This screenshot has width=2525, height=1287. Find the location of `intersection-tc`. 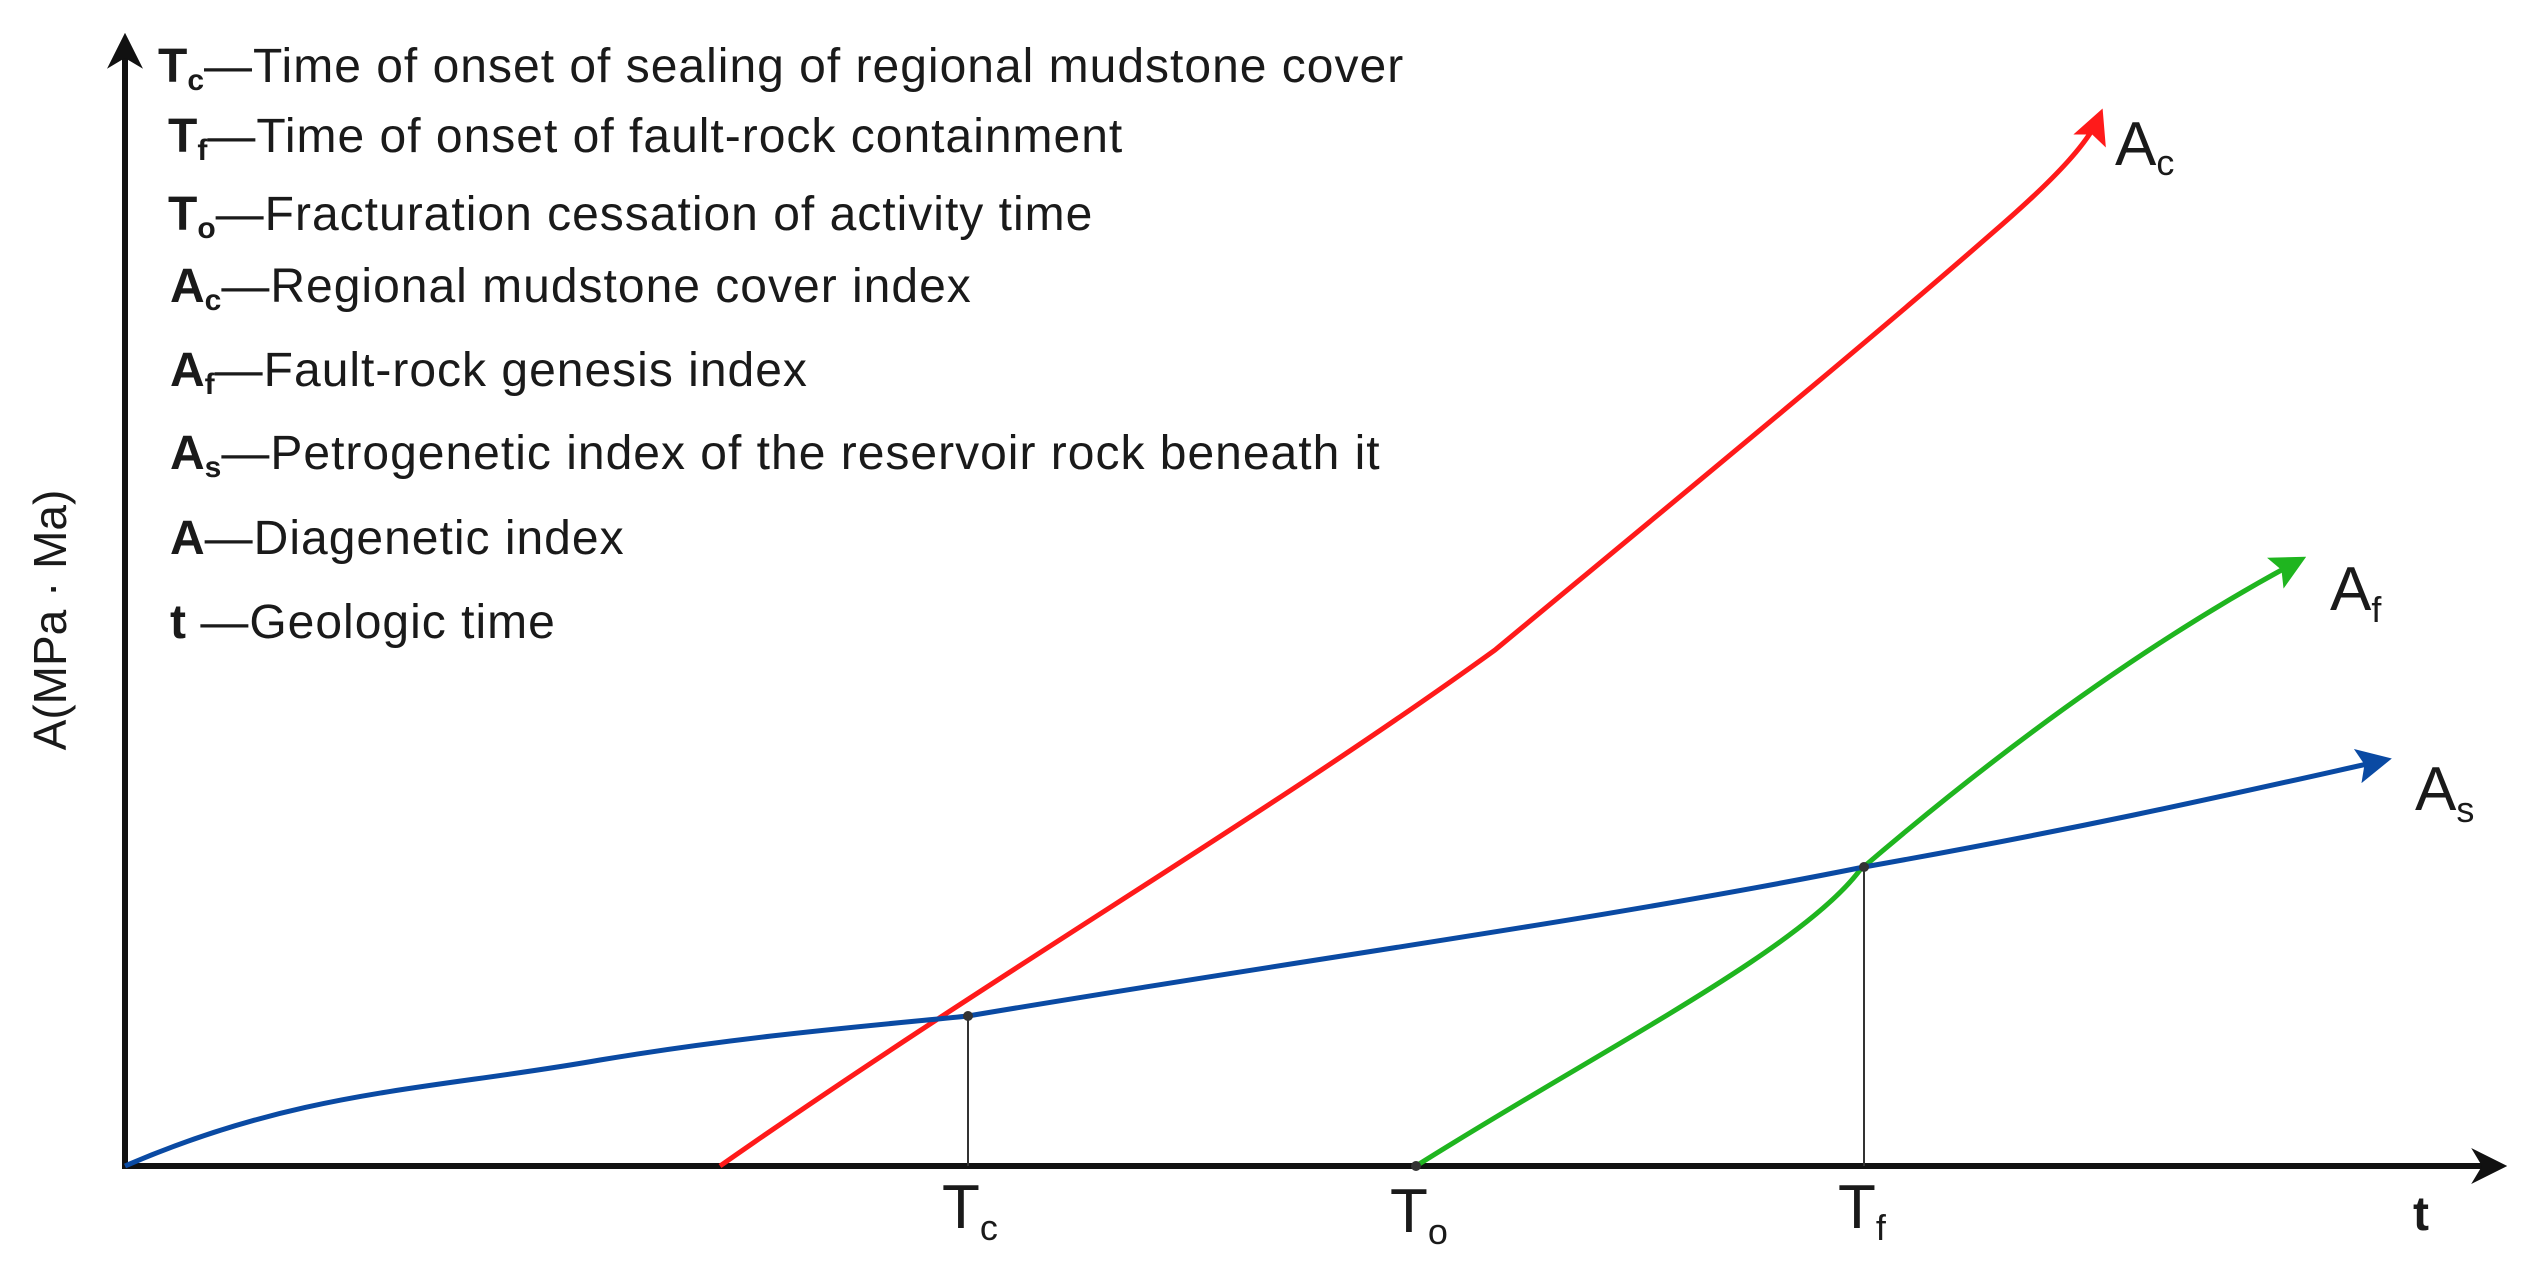

intersection-tc is located at coordinates (968, 1016).